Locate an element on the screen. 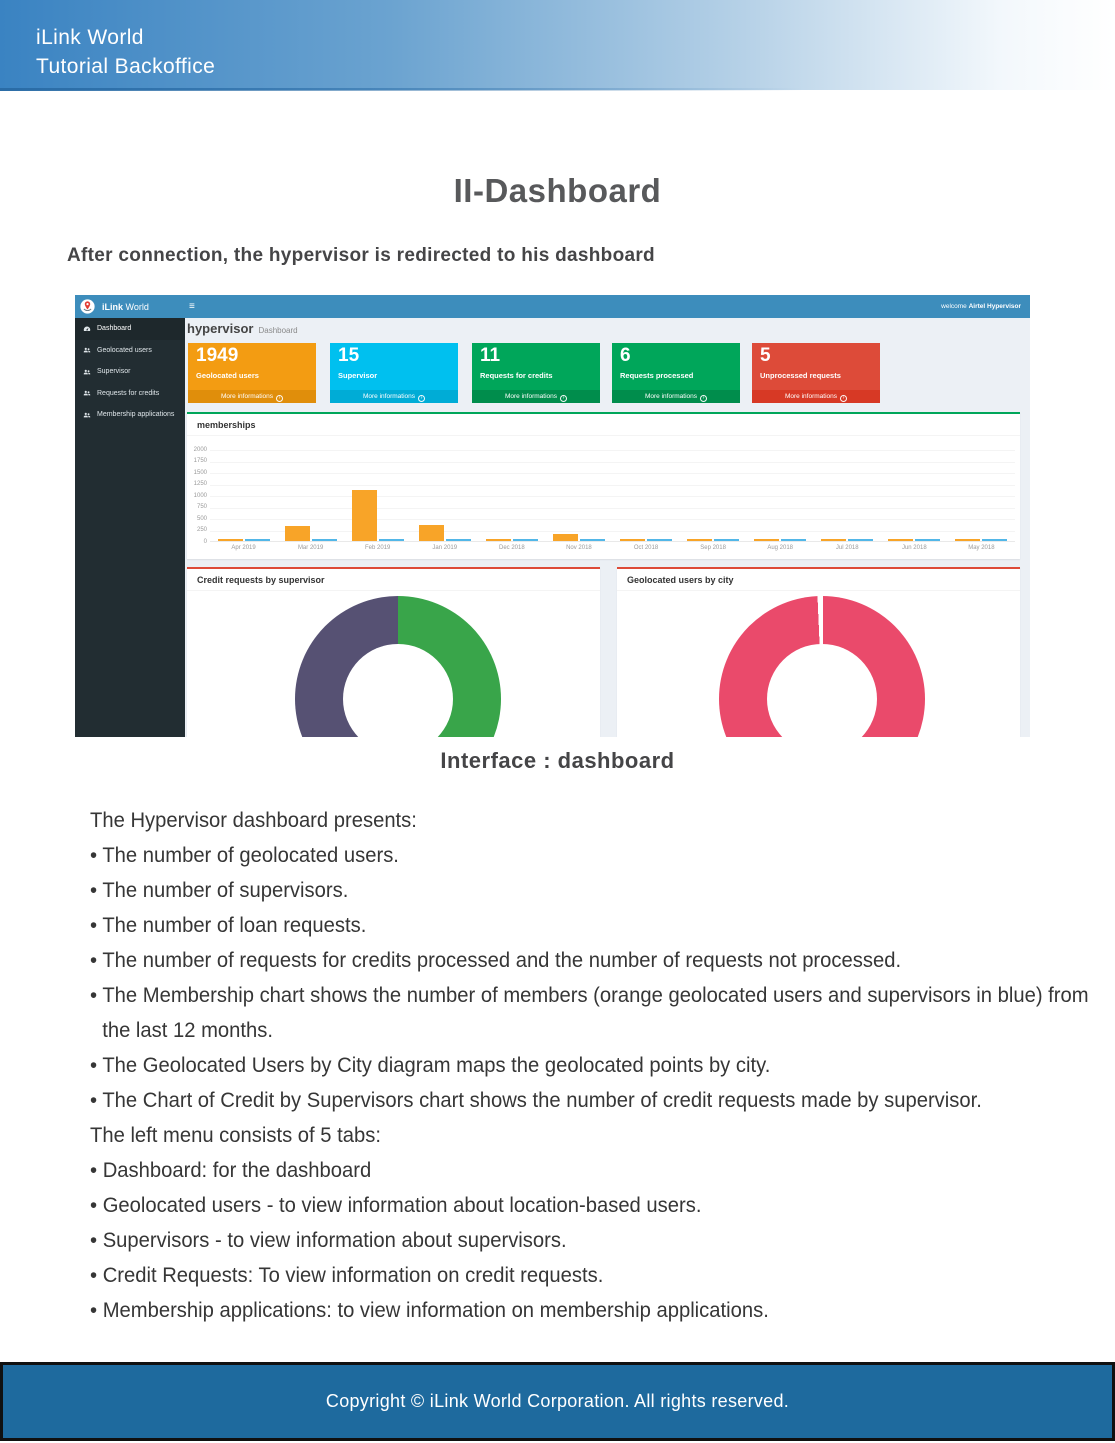 The image size is (1115, 1443). content-subtitle: Dashboard is located at coordinates (278, 330).